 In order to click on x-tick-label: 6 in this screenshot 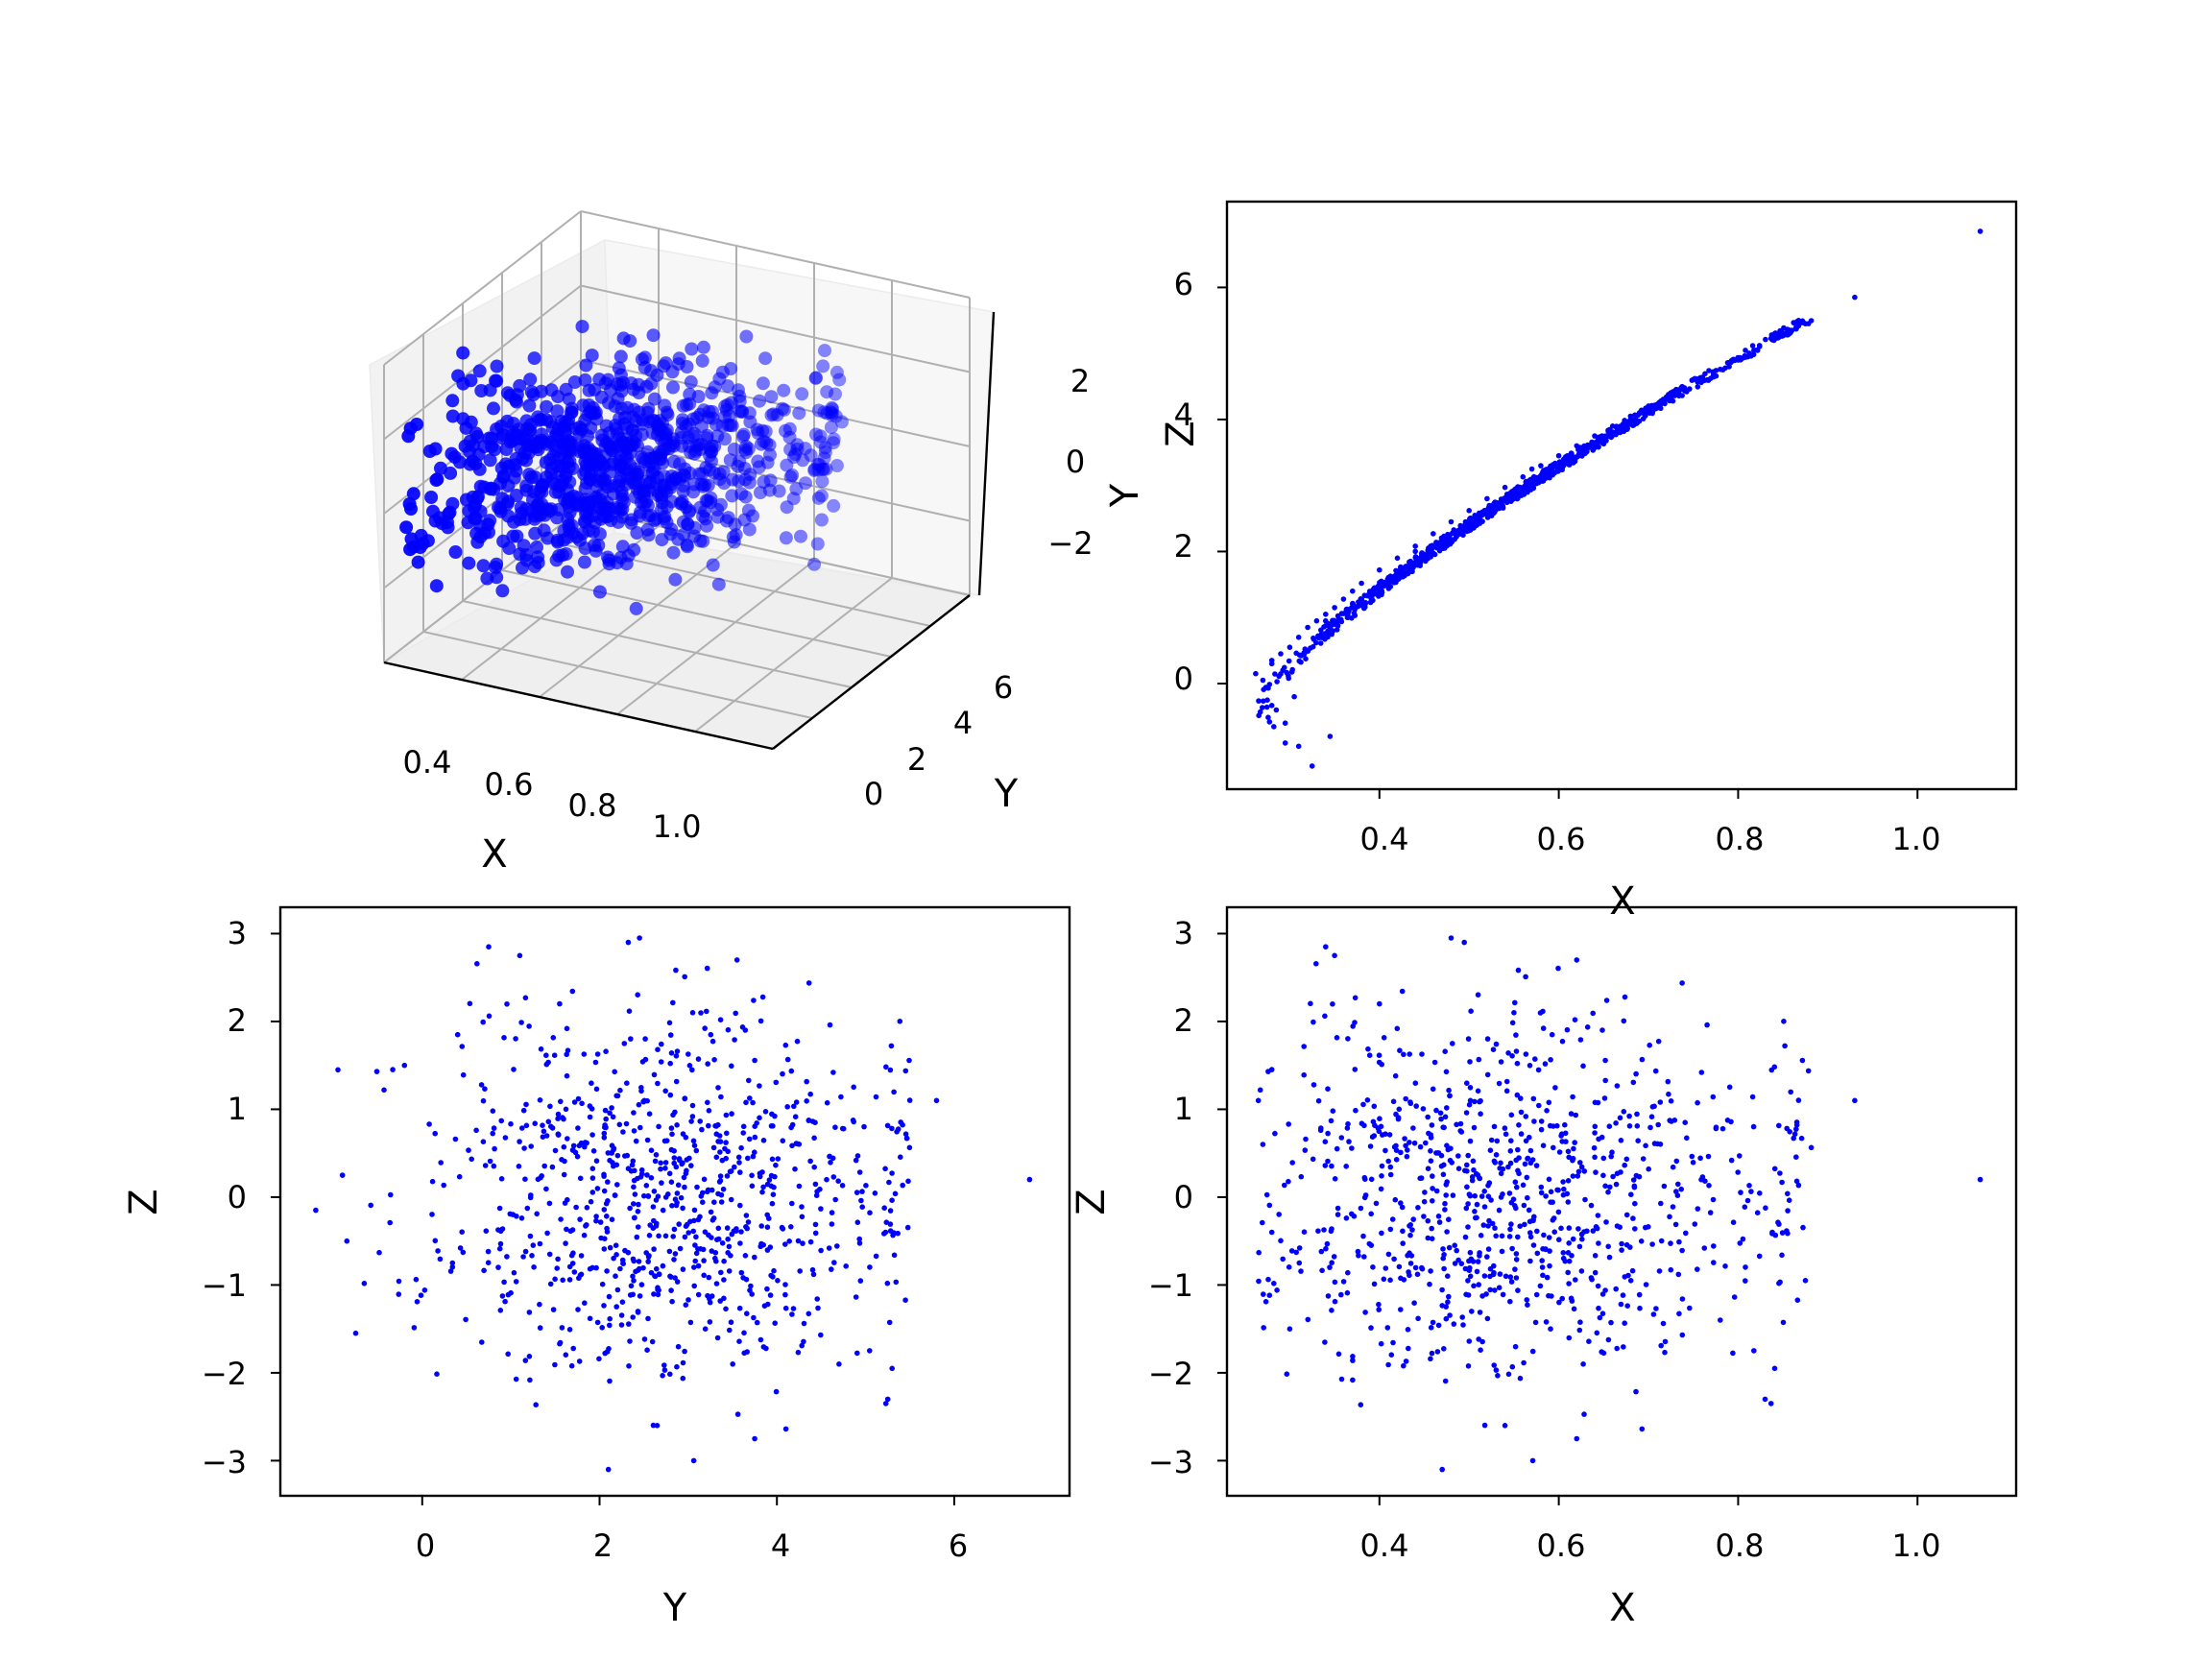, I will do `click(958, 1546)`.